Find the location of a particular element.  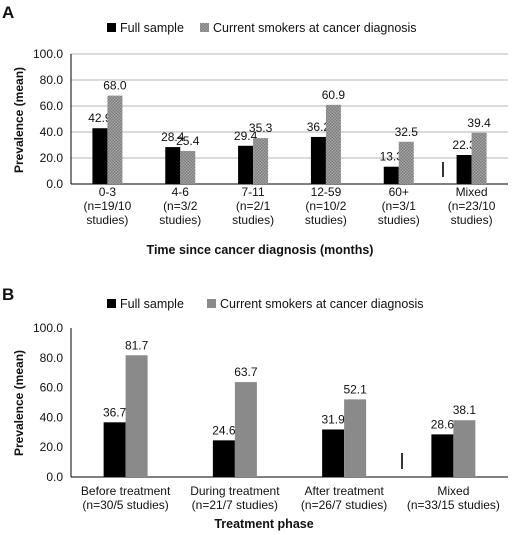

x-category-label: (n=3/1 is located at coordinates (399, 206).